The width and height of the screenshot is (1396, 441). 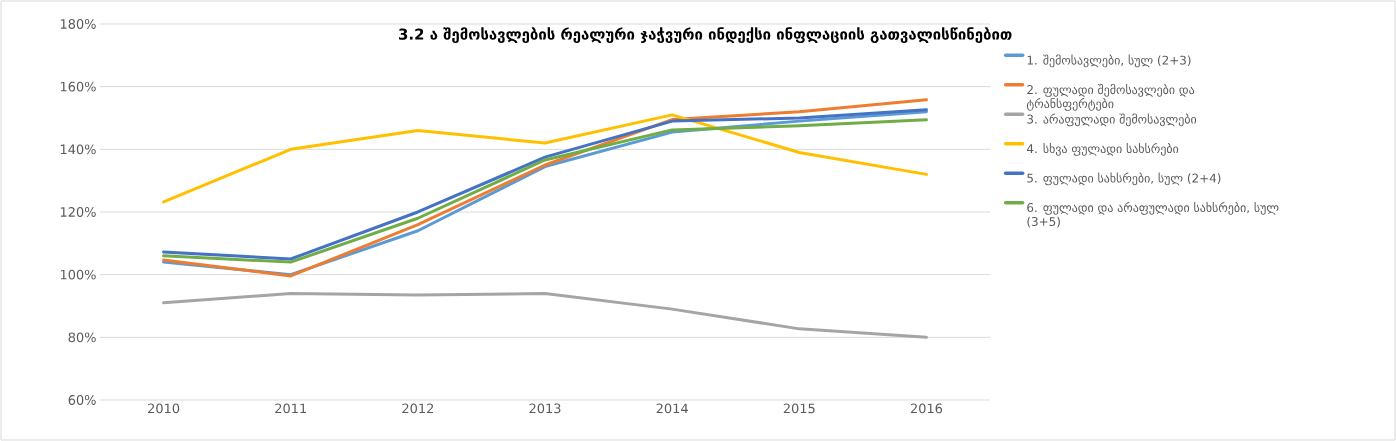 What do you see at coordinates (799, 408) in the screenshot?
I see `x-tick-label: 2015` at bounding box center [799, 408].